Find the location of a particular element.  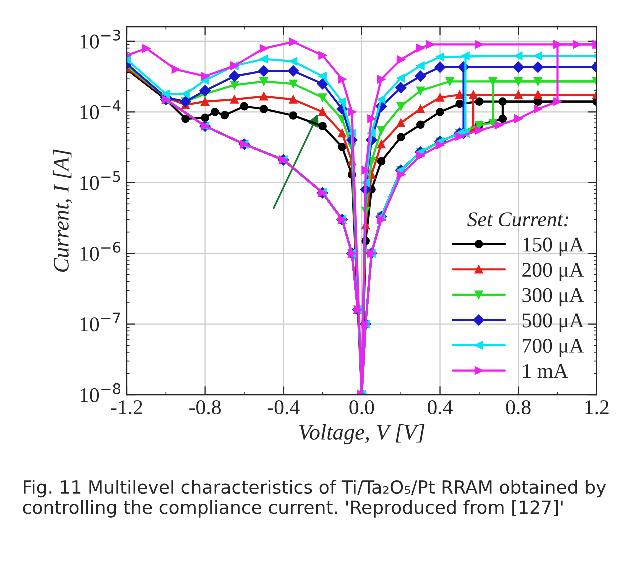

y-tick-label: 10$^{−3}$ is located at coordinates (100, 39).